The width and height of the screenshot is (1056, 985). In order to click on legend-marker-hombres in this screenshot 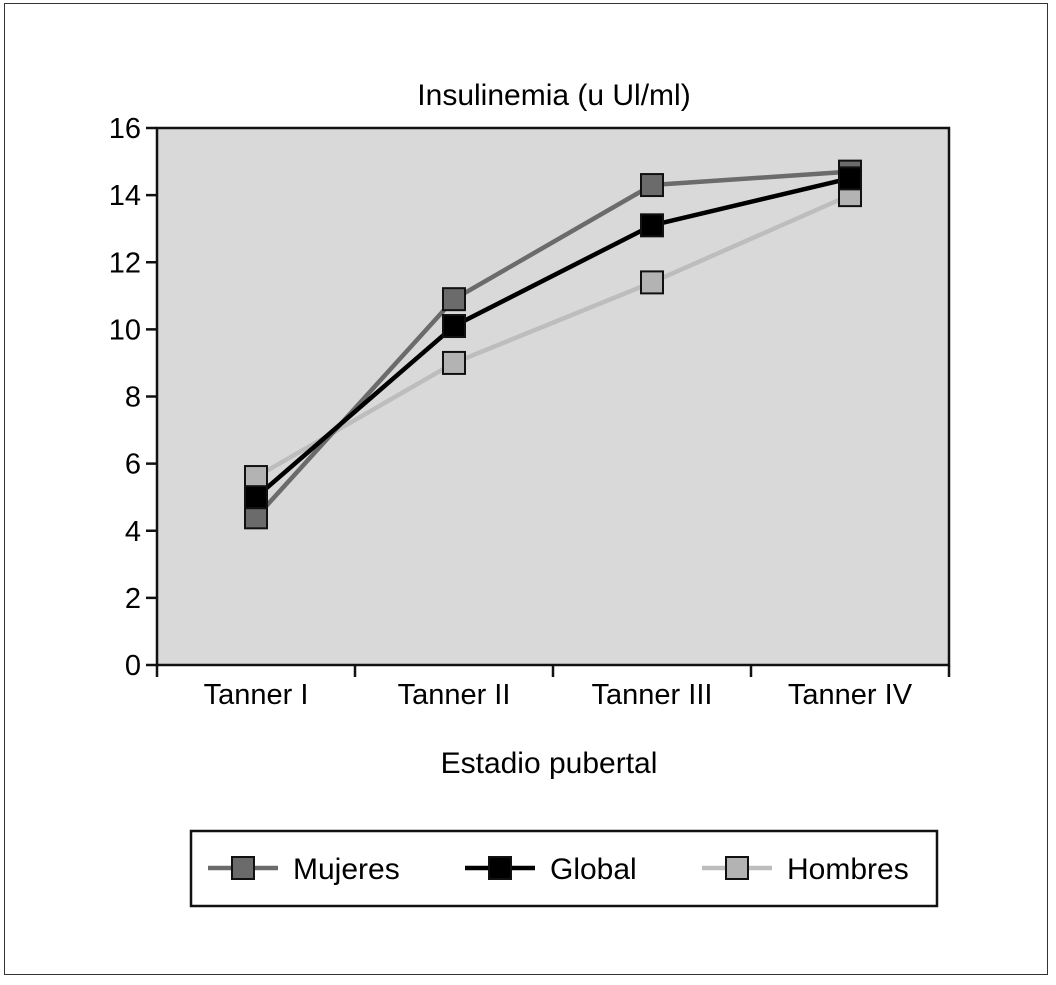, I will do `click(737, 868)`.